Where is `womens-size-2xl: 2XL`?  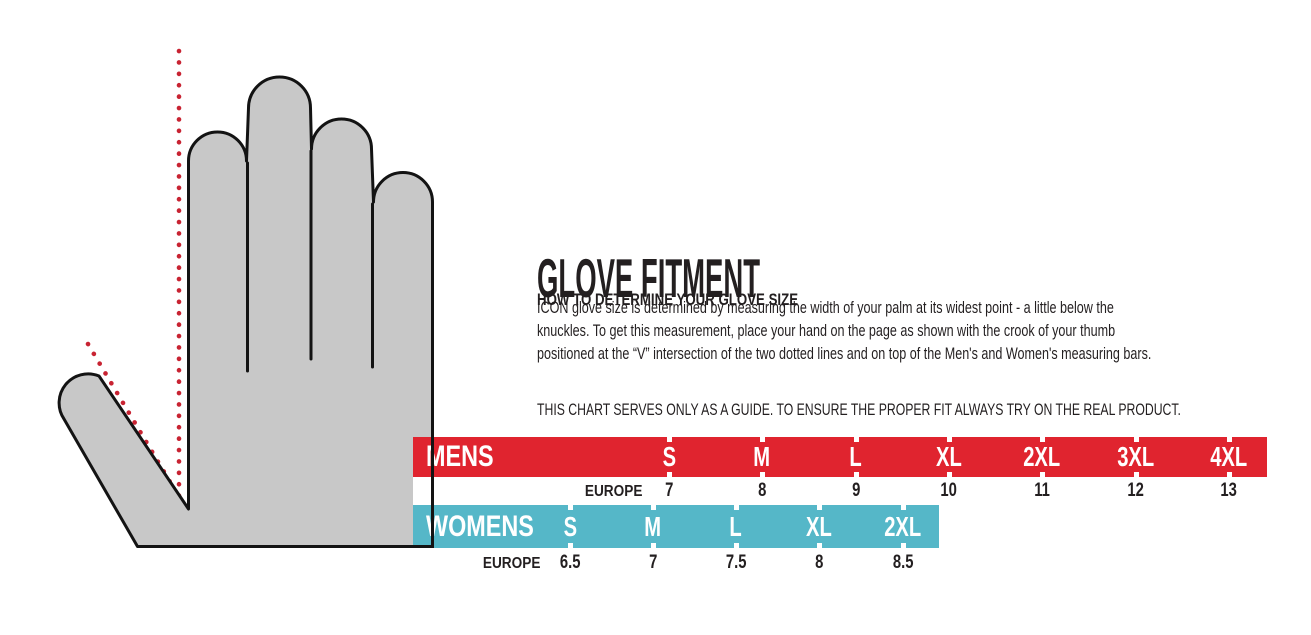 womens-size-2xl: 2XL is located at coordinates (903, 526).